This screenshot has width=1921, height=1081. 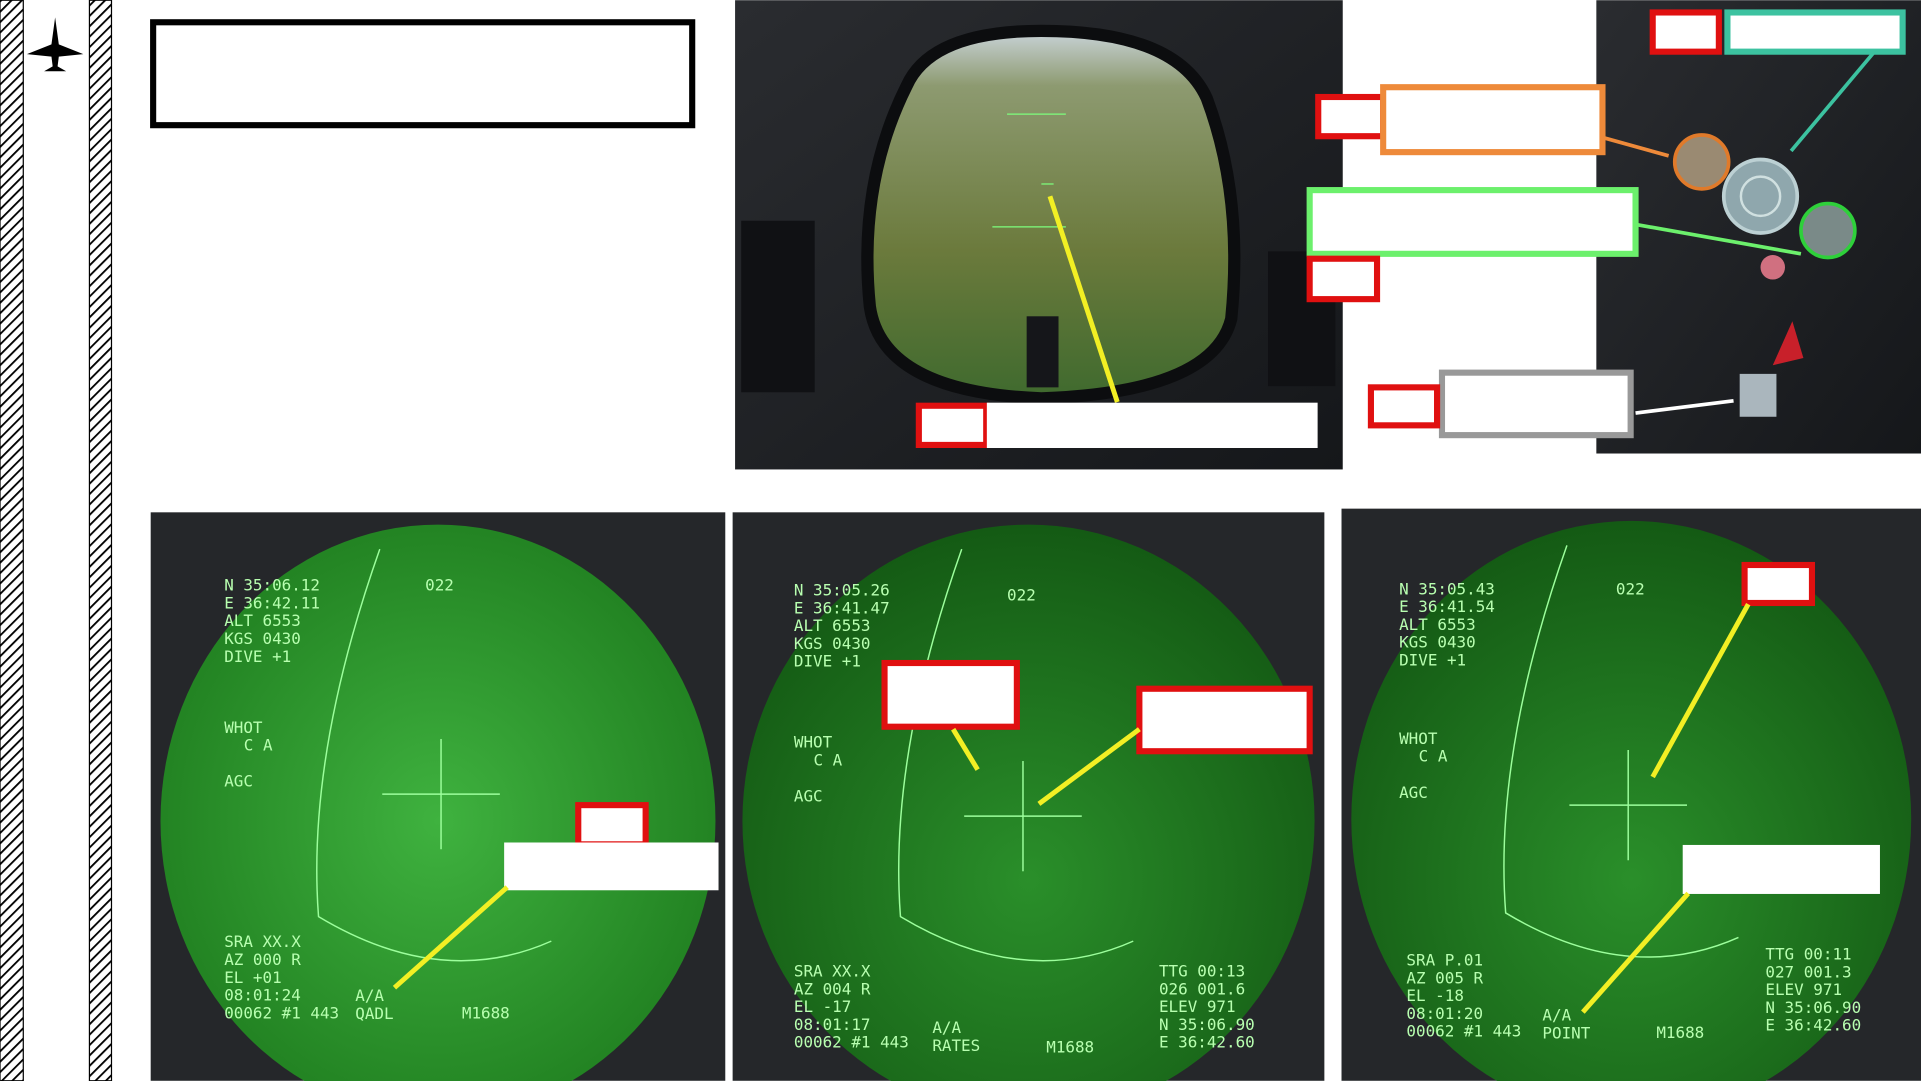 I want to click on aircraft-icon, so click(x=55, y=44).